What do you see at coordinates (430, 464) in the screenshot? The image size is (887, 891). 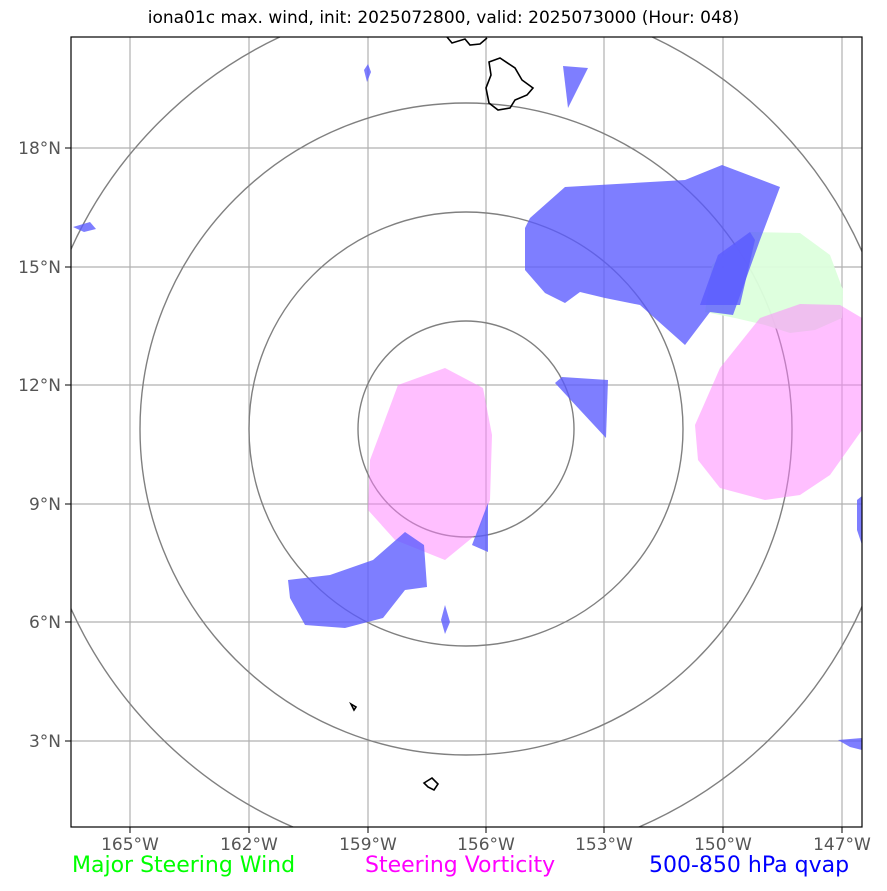 I see `vorticity-area-center` at bounding box center [430, 464].